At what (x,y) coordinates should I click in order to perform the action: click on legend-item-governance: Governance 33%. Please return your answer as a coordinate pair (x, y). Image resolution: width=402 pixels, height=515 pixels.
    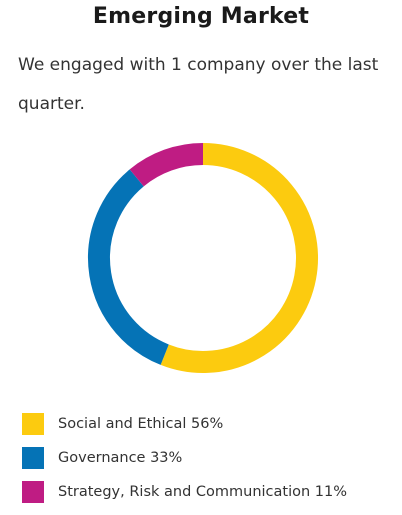
    Looking at the image, I should click on (207, 458).